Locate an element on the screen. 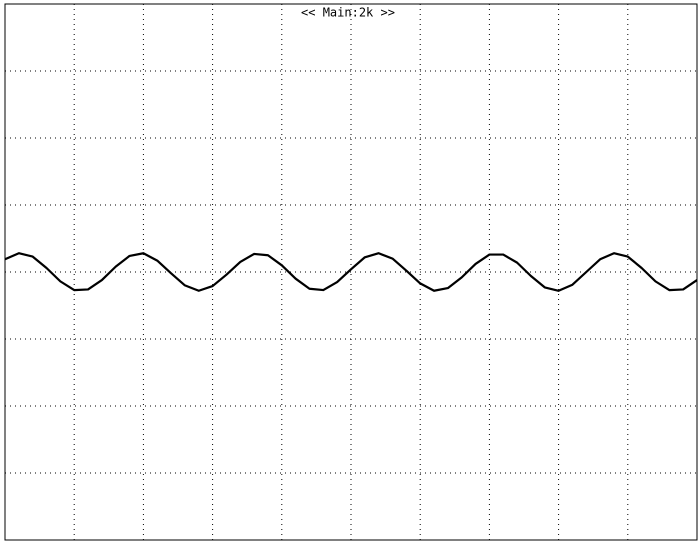  chart-title: << Main:2k >> is located at coordinates (348, 13).